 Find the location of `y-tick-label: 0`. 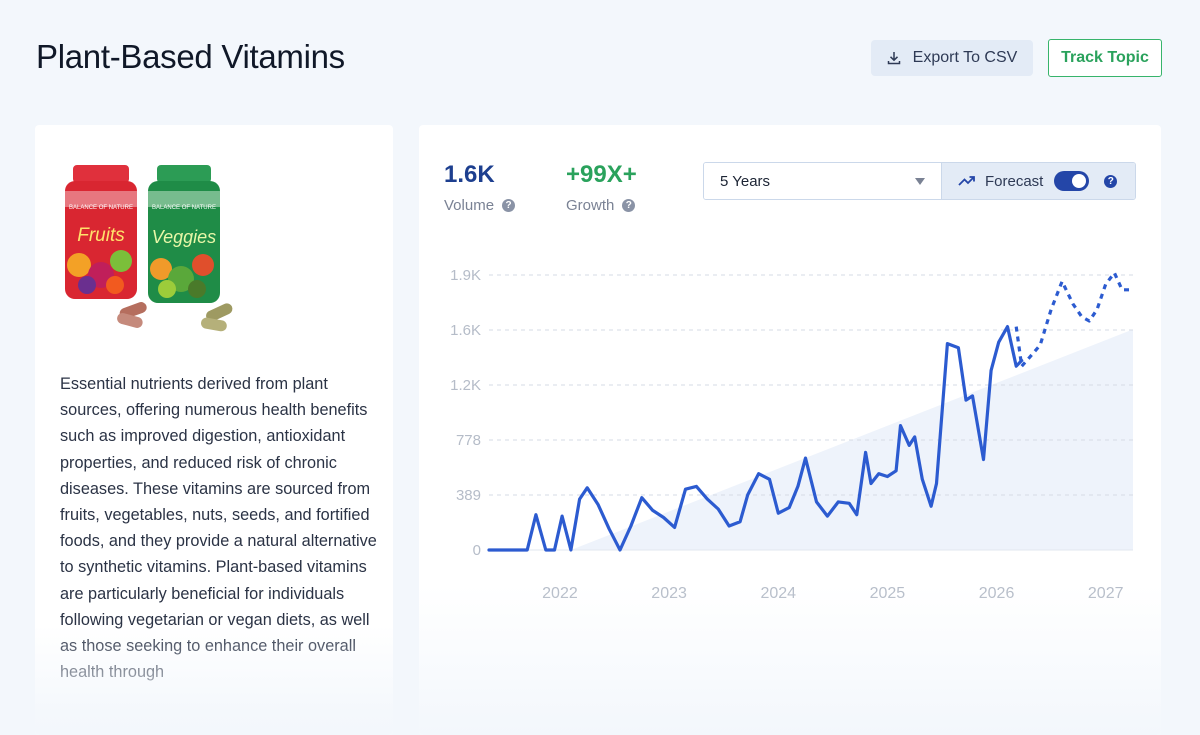

y-tick-label: 0 is located at coordinates (477, 550).